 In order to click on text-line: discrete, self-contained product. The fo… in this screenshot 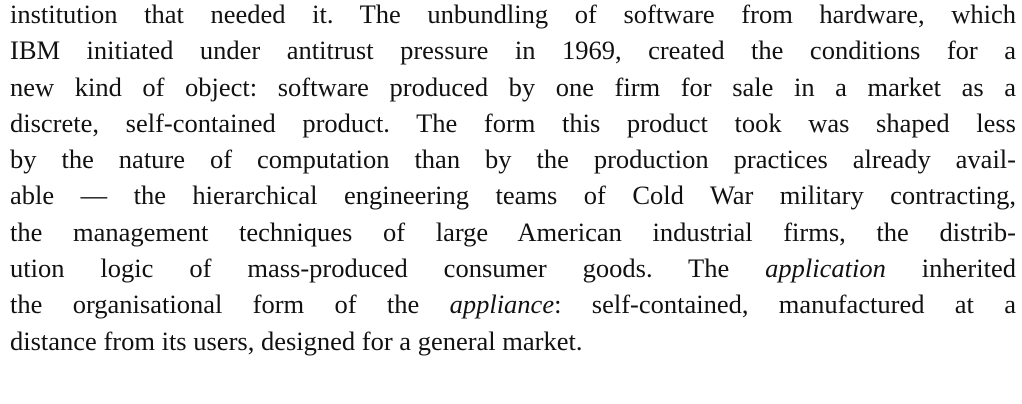, I will do `click(513, 122)`.